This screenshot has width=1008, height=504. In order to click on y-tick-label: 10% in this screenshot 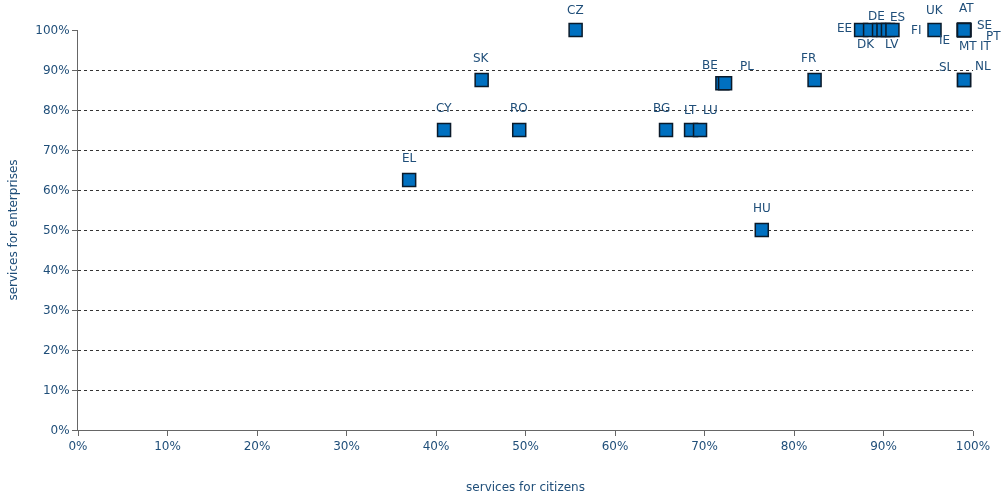, I will do `click(56, 390)`.